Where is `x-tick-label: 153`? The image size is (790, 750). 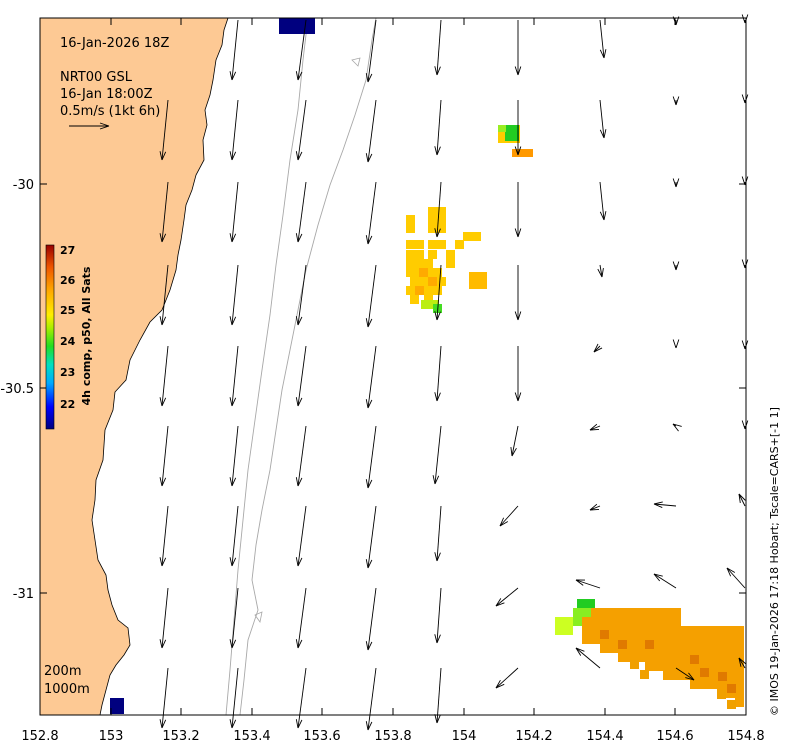
x-tick-label: 153 is located at coordinates (111, 736).